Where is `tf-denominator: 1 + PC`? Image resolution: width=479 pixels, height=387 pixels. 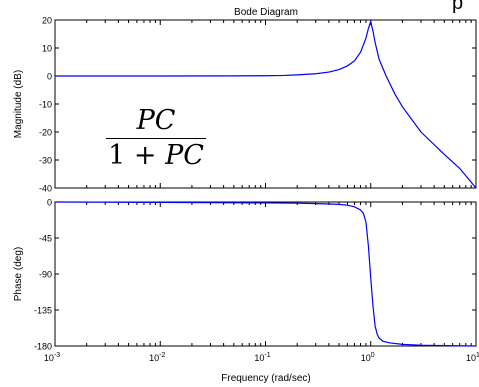 tf-denominator: 1 + PC is located at coordinates (156, 156).